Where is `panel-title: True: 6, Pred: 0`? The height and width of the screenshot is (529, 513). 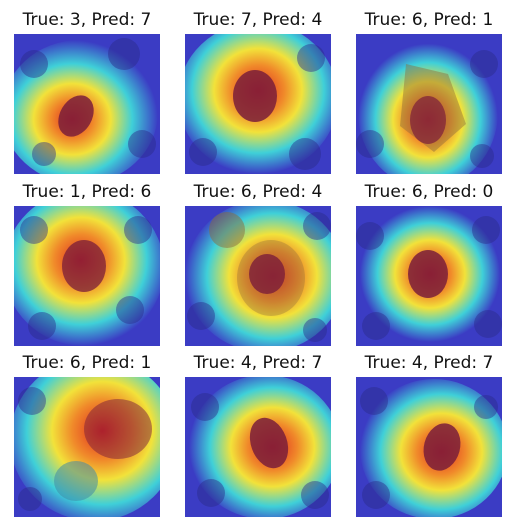
panel-title: True: 6, Pred: 0 is located at coordinates (429, 192).